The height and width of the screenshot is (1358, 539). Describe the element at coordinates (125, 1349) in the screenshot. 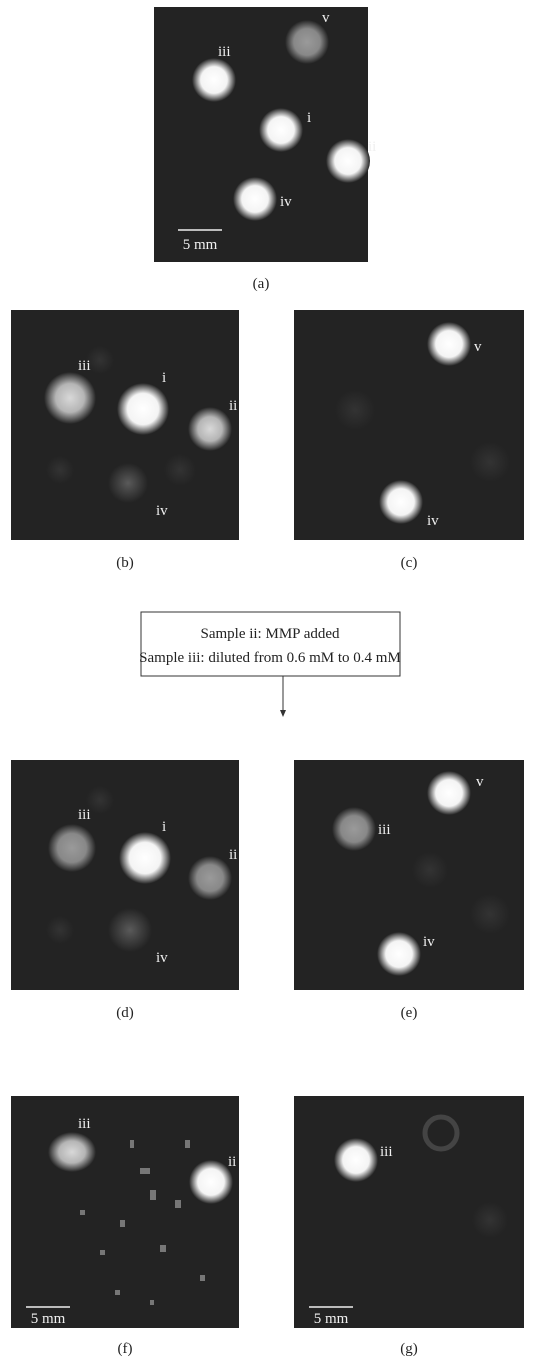

I see `caption: (f)` at that location.